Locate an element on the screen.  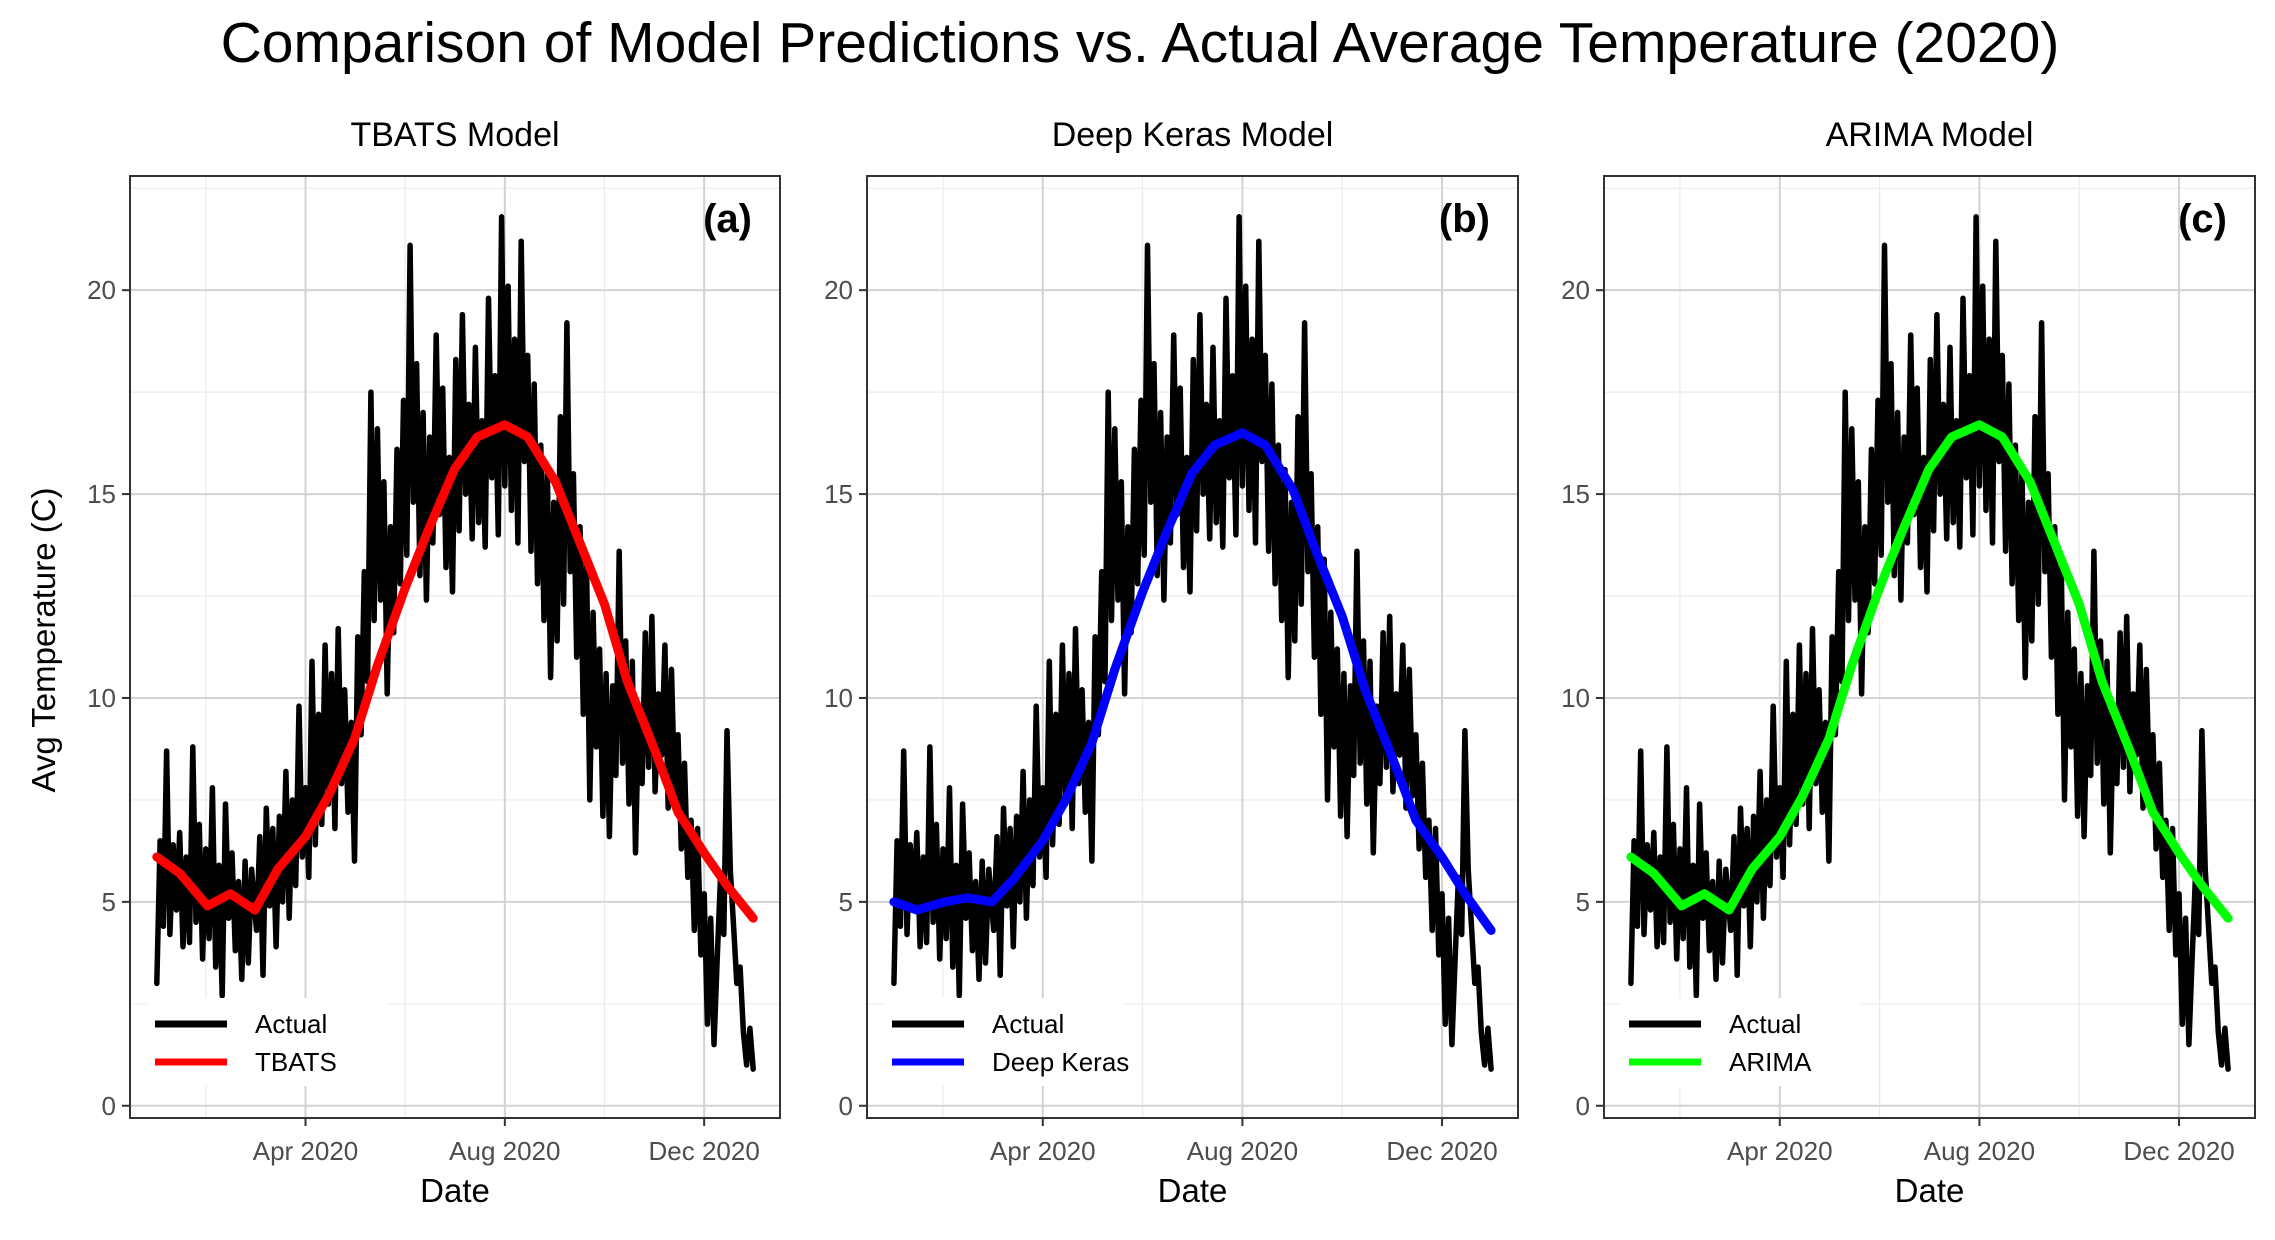
series-arima-line is located at coordinates (1929, 671).